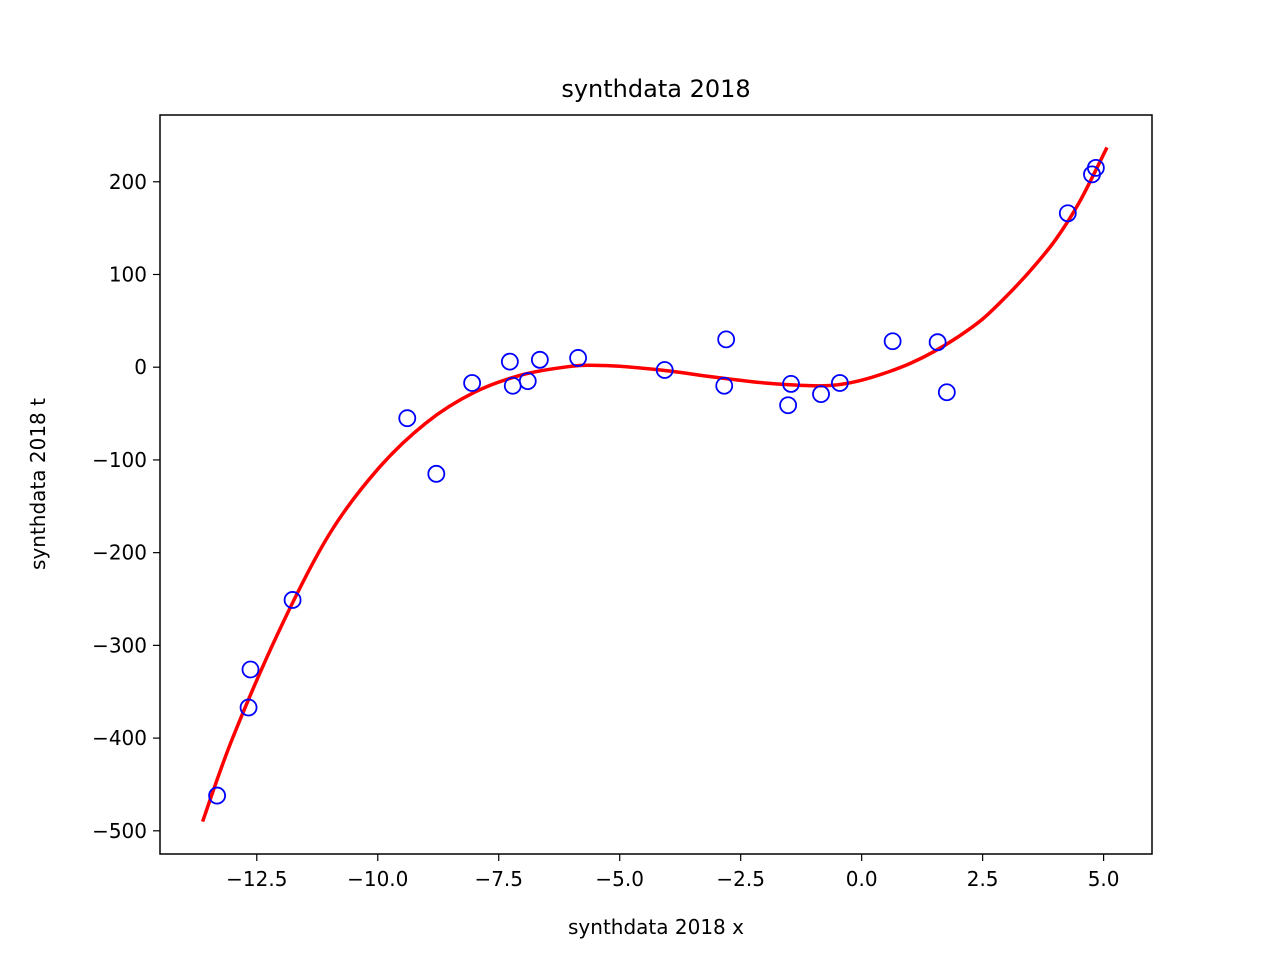  What do you see at coordinates (128, 182) in the screenshot?
I see `y-tick-label: 200` at bounding box center [128, 182].